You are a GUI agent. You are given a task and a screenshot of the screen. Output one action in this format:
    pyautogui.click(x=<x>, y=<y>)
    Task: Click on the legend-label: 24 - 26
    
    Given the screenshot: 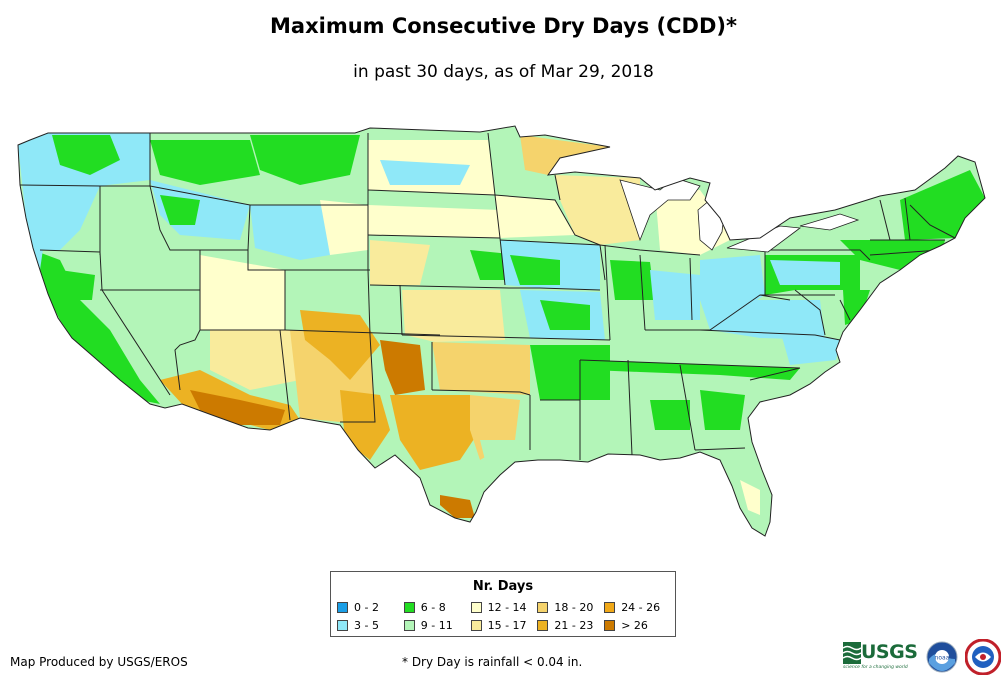 What is the action you would take?
    pyautogui.click(x=641, y=607)
    